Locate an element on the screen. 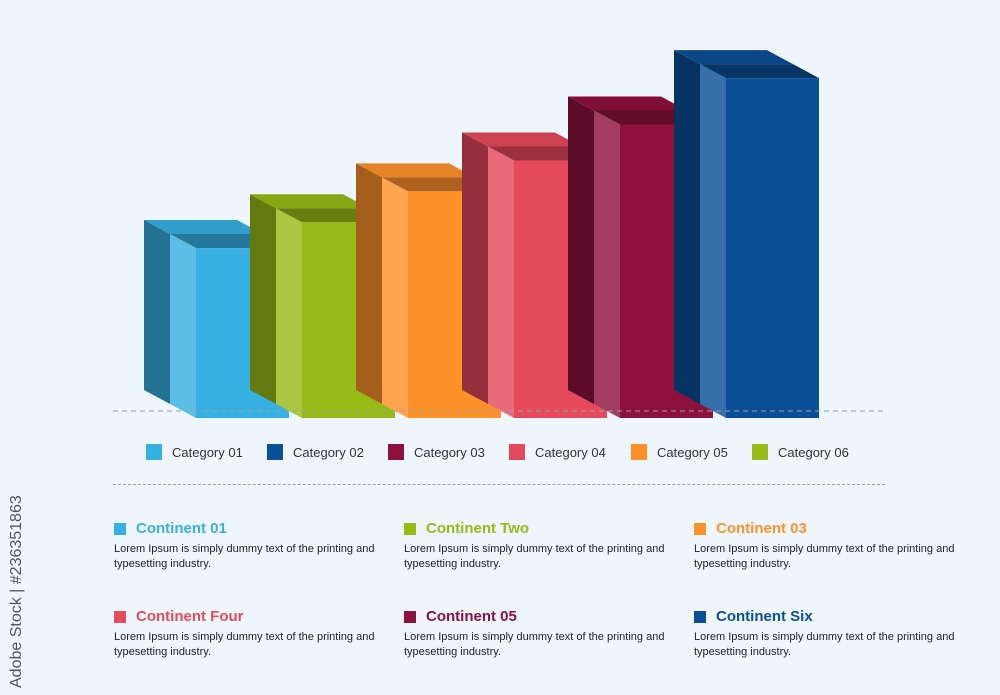  legend-item-category-04: Category 04 is located at coordinates (557, 452).